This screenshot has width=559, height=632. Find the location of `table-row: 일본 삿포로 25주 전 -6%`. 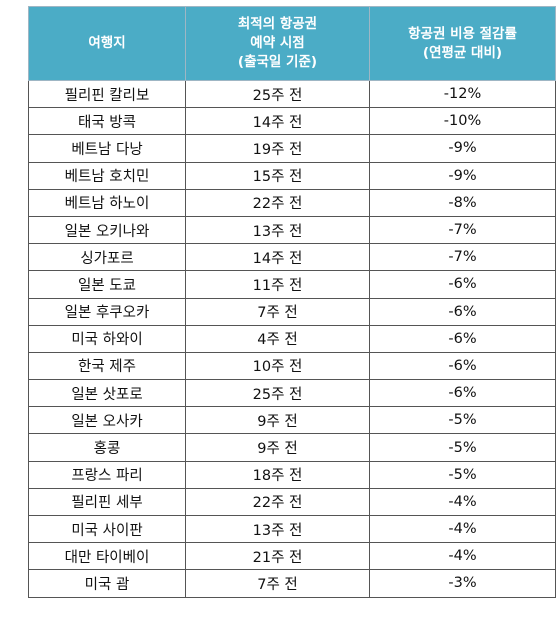

table-row: 일본 삿포로 25주 전 -6% is located at coordinates (292, 393).